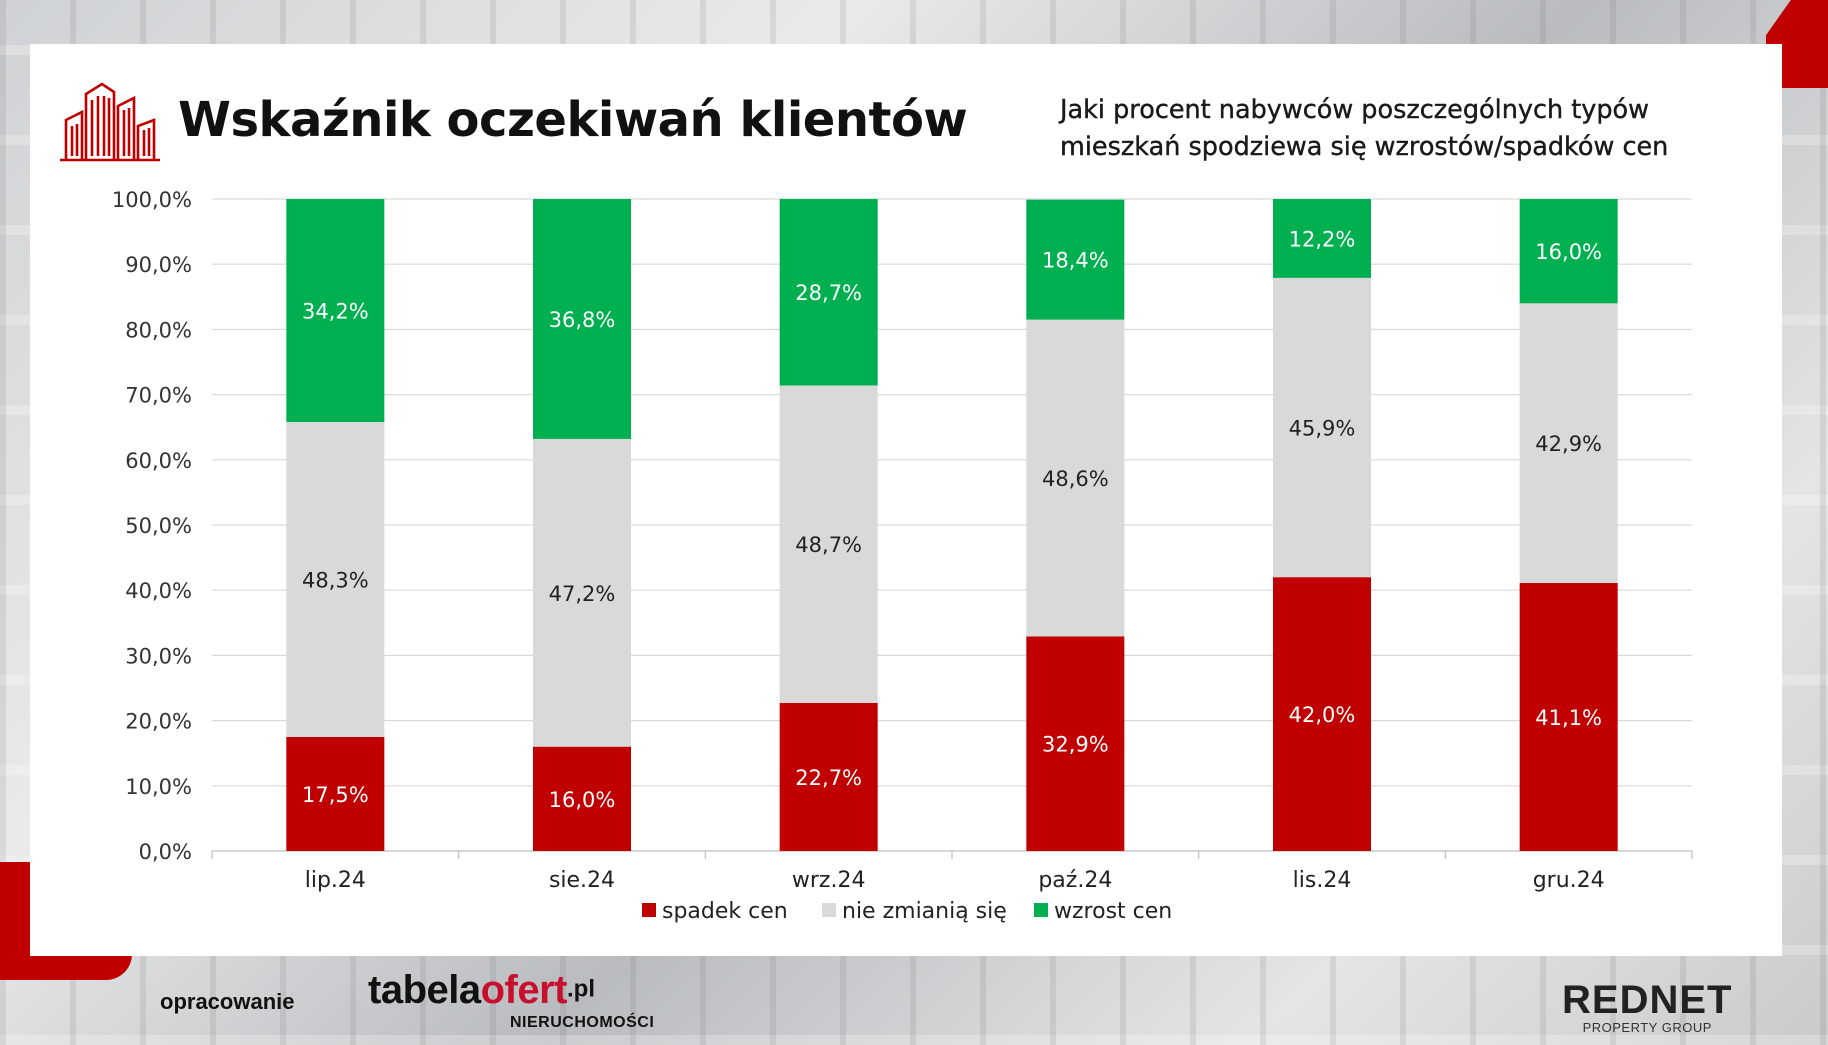  What do you see at coordinates (158, 461) in the screenshot?
I see `y-tick-label: 60,0%` at bounding box center [158, 461].